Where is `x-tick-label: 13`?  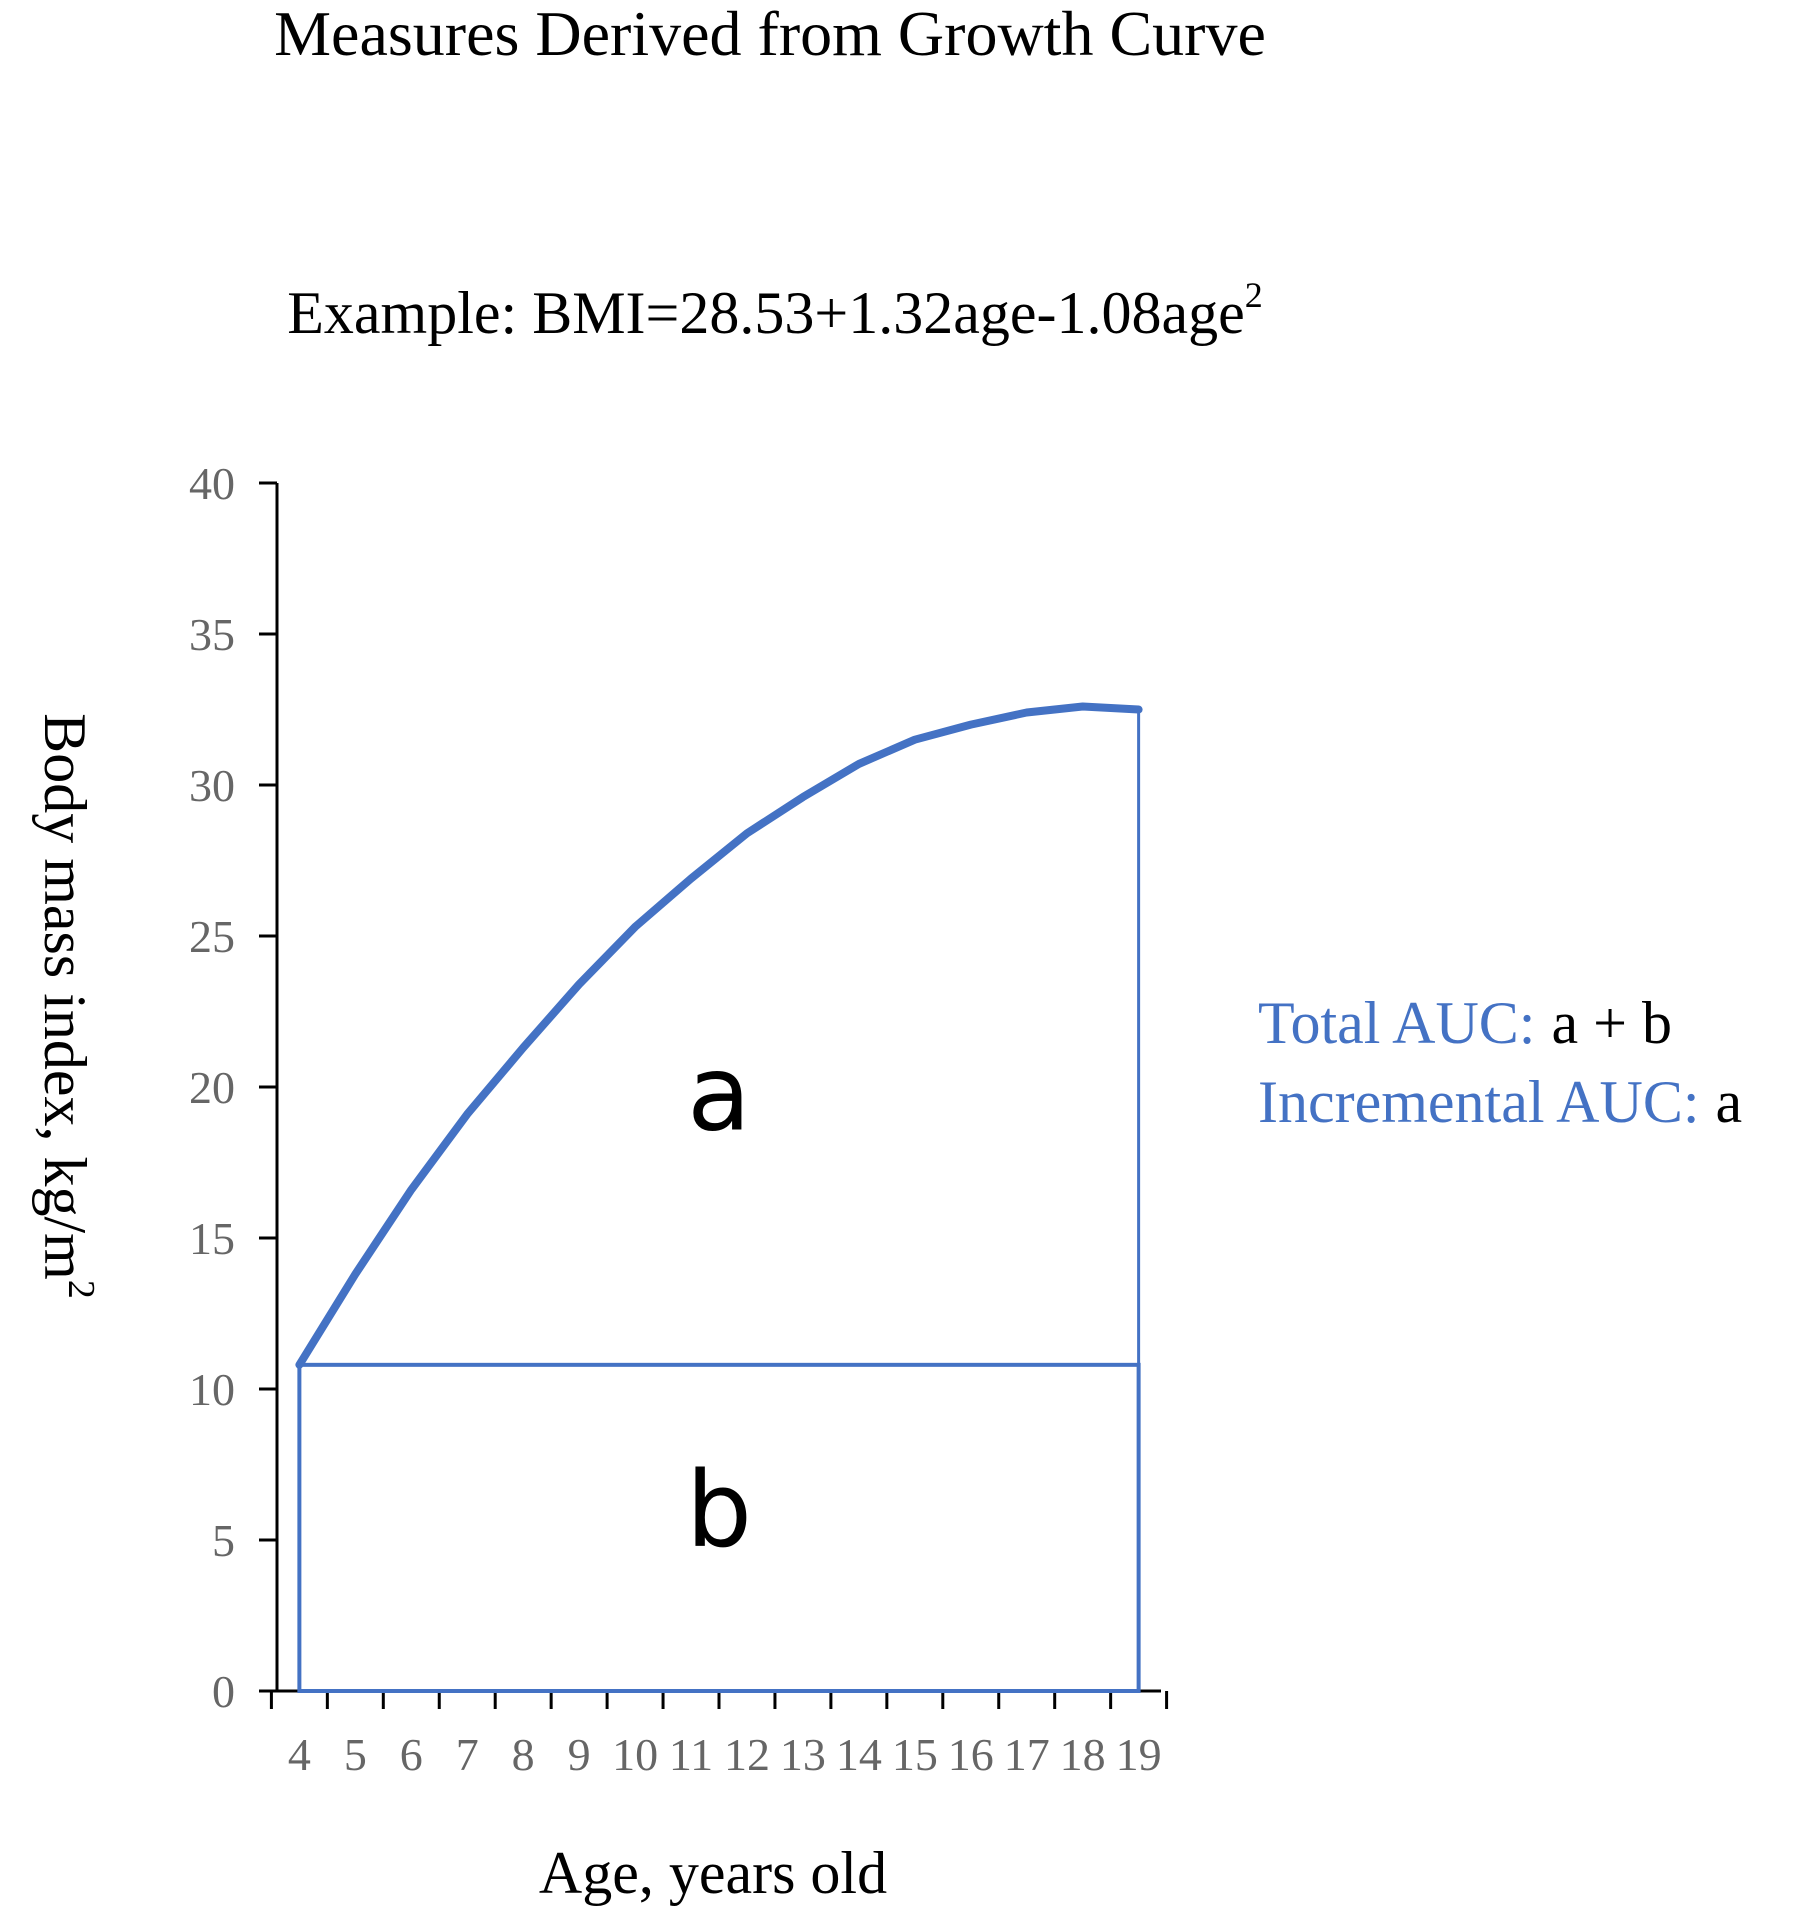 x-tick-label: 13 is located at coordinates (803, 1754).